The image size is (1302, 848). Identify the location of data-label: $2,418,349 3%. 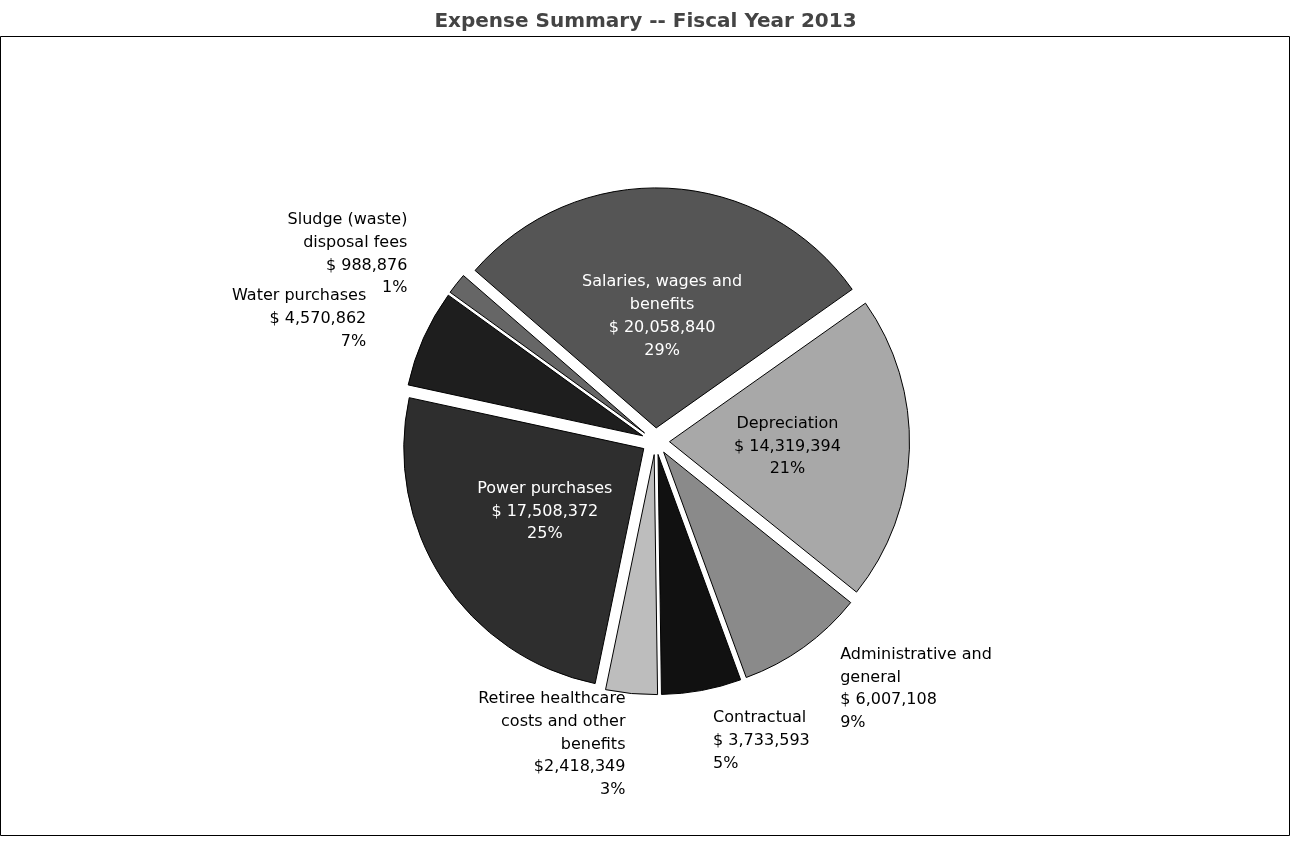
(579, 777).